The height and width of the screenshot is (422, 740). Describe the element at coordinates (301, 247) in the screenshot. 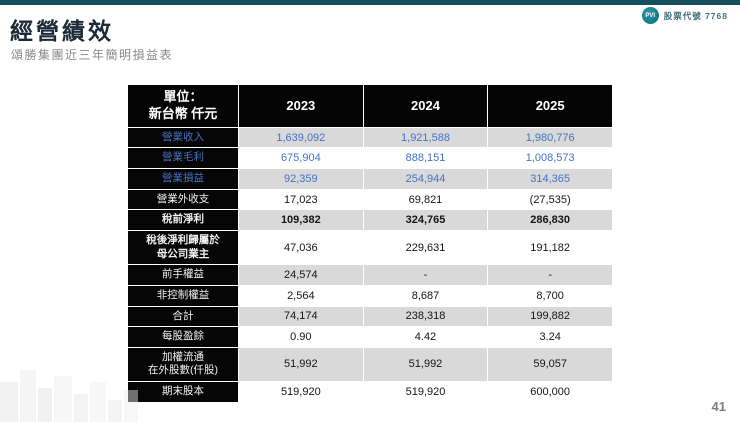

I see `table-cell: 47,036` at that location.